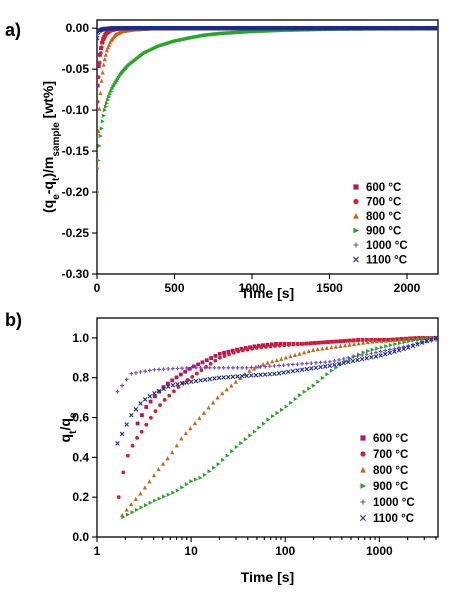 The height and width of the screenshot is (592, 471). I want to click on y-axis-label-part: (q, so click(48, 206).